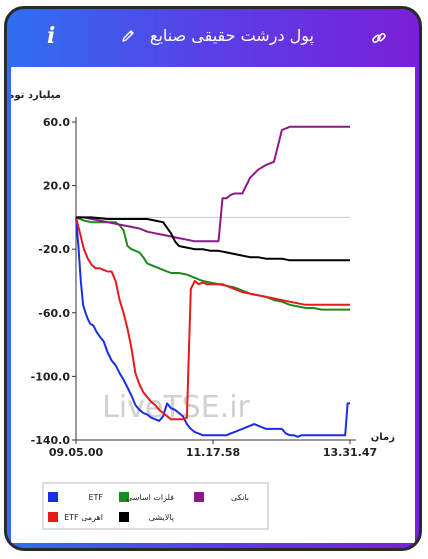 This screenshot has width=428, height=559. What do you see at coordinates (83, 517) in the screenshot?
I see `legend-label: ETF اهرمی` at bounding box center [83, 517].